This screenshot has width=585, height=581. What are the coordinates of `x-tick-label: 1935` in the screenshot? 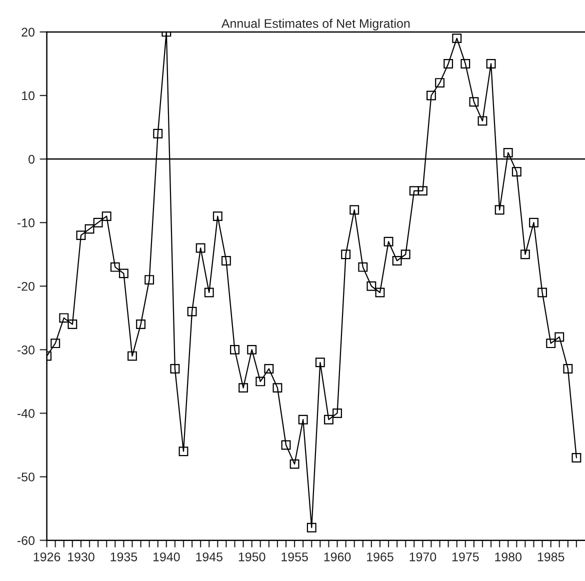 It's located at (124, 557).